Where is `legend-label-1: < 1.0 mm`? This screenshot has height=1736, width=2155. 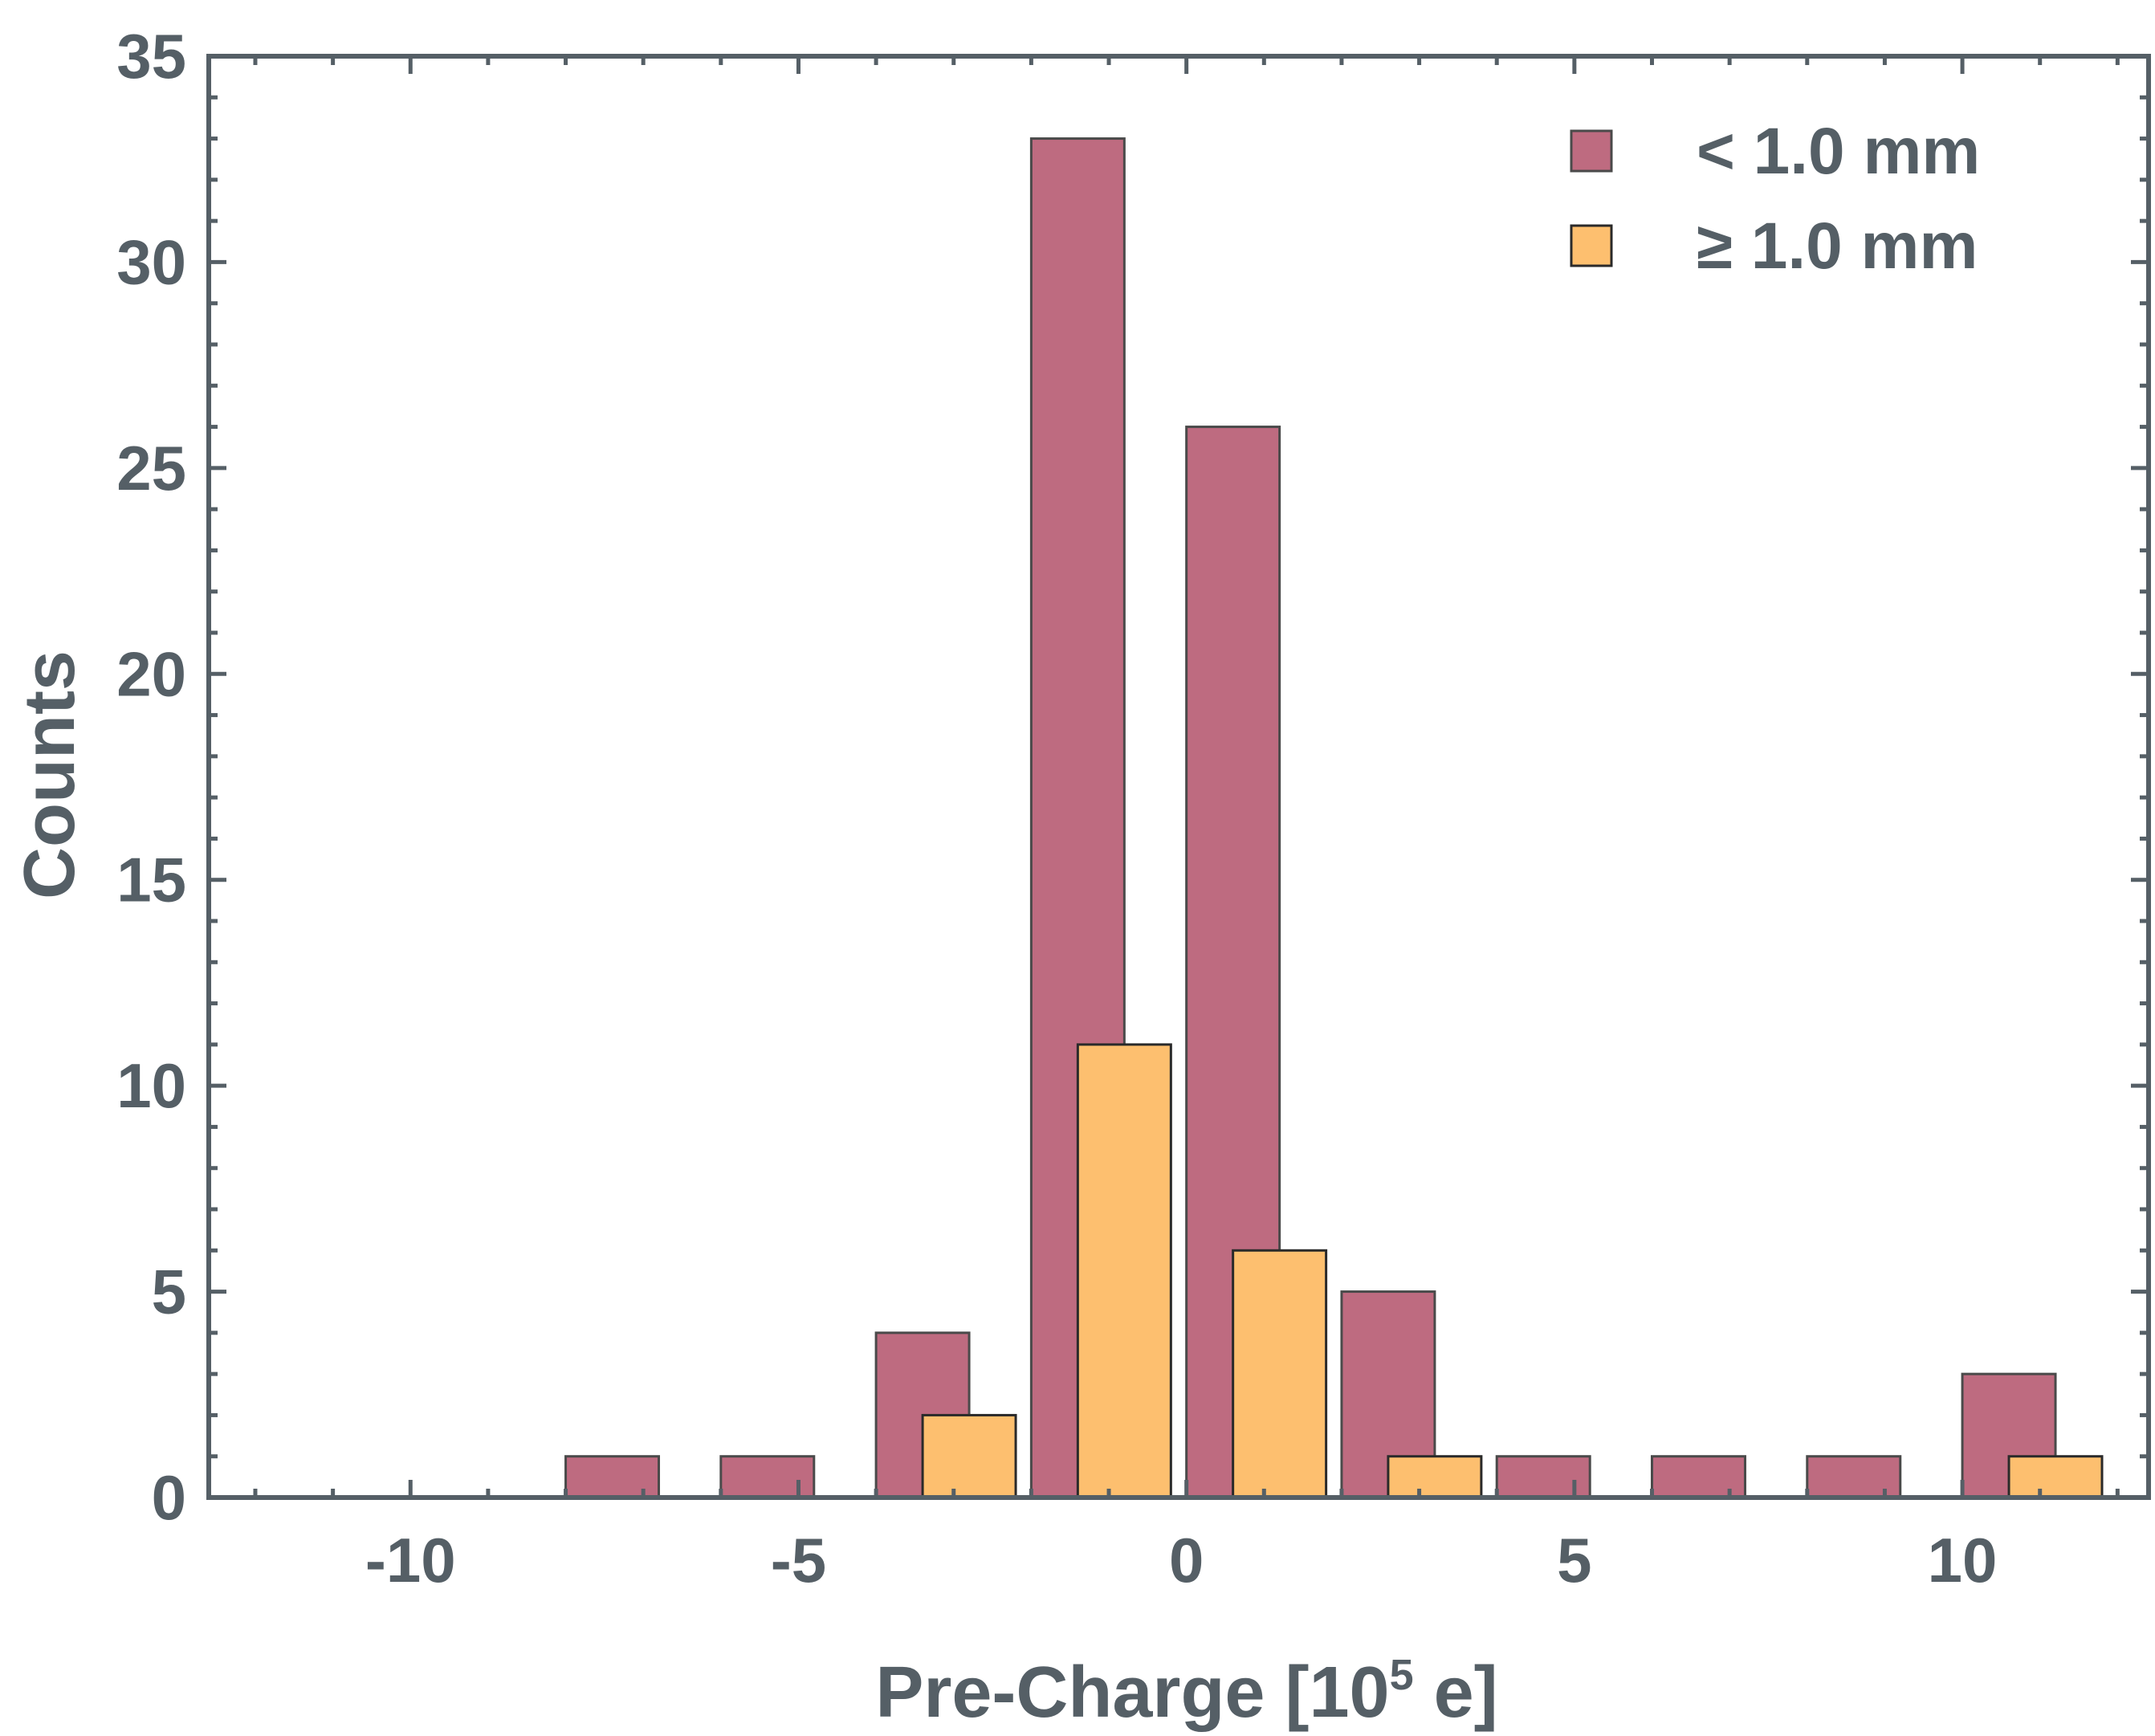 legend-label-1: < 1.0 mm is located at coordinates (1838, 151).